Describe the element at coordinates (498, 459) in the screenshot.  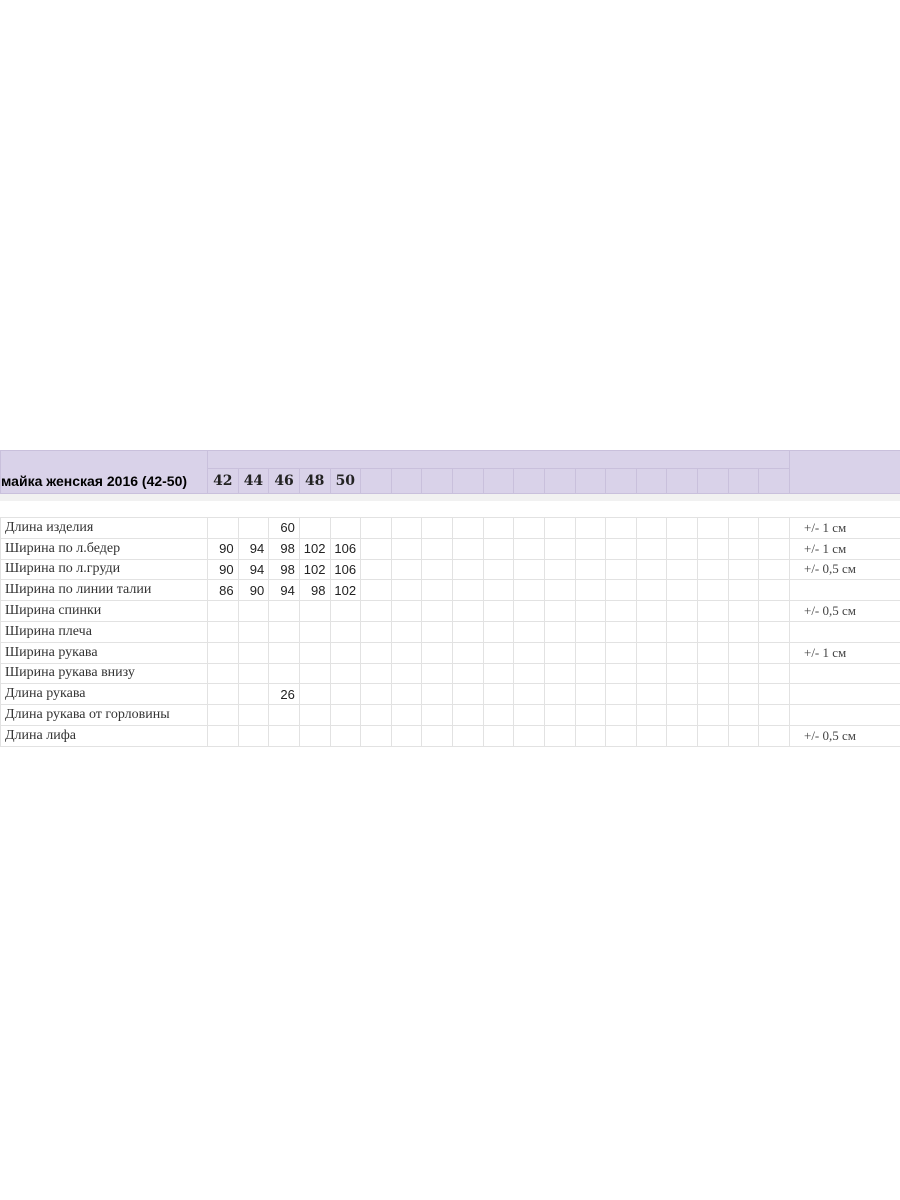
I see `header-merged-cell` at that location.